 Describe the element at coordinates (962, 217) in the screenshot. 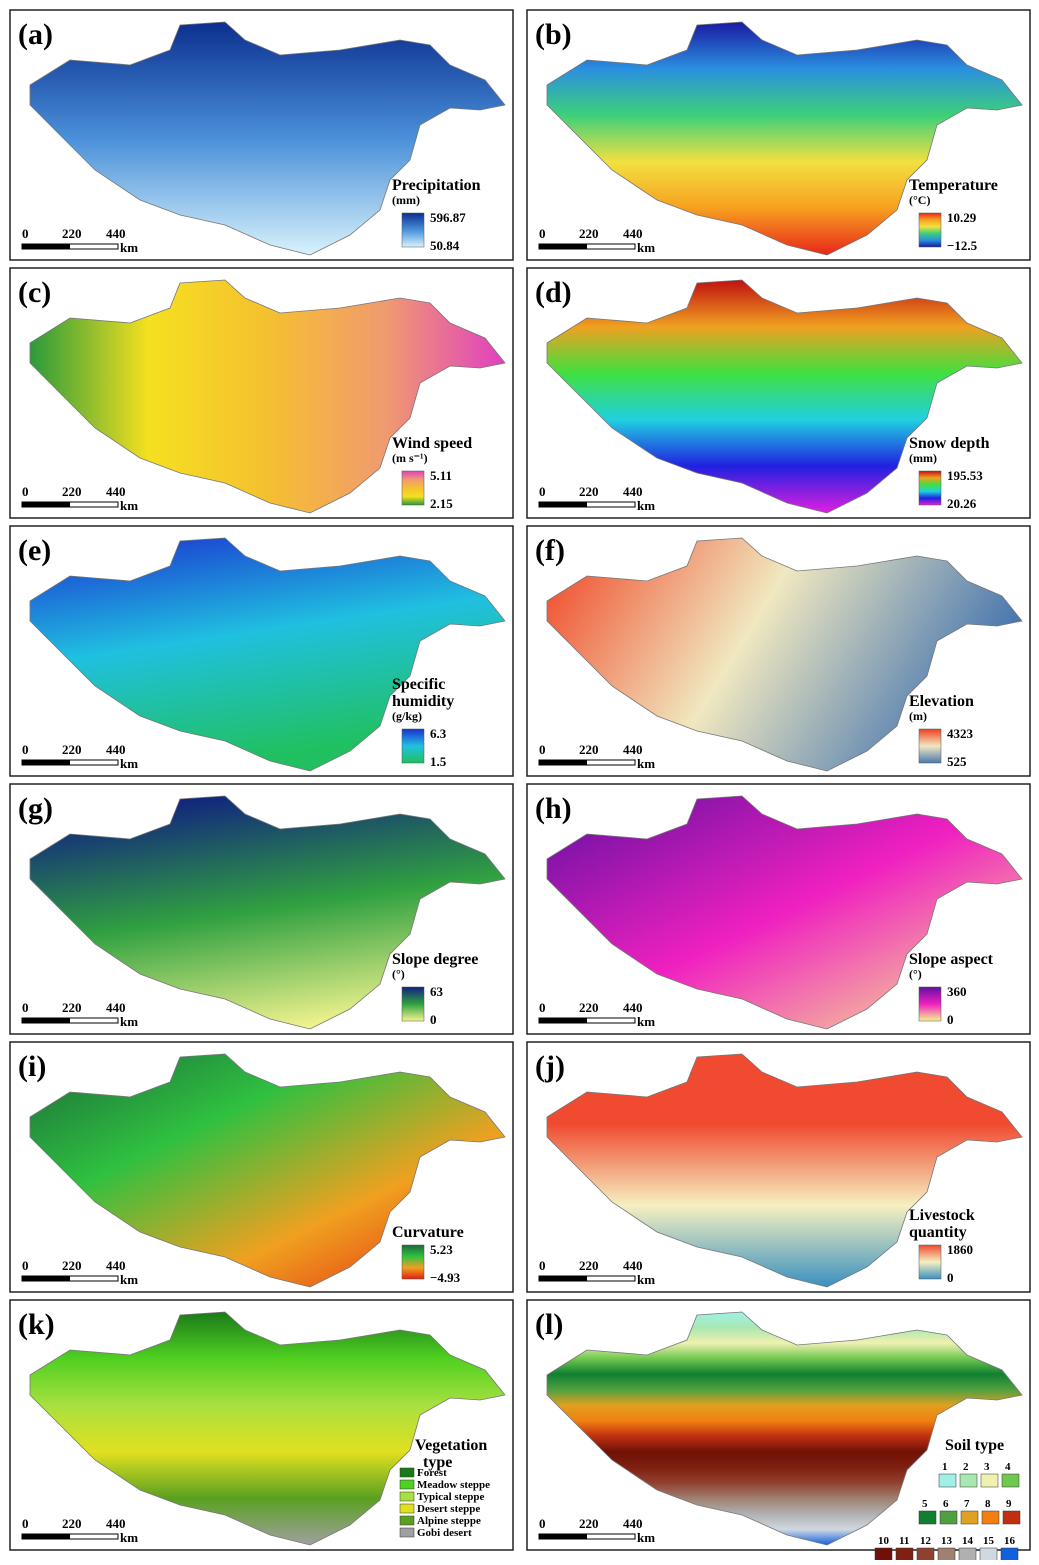

I see `legend-max: 10.29` at that location.